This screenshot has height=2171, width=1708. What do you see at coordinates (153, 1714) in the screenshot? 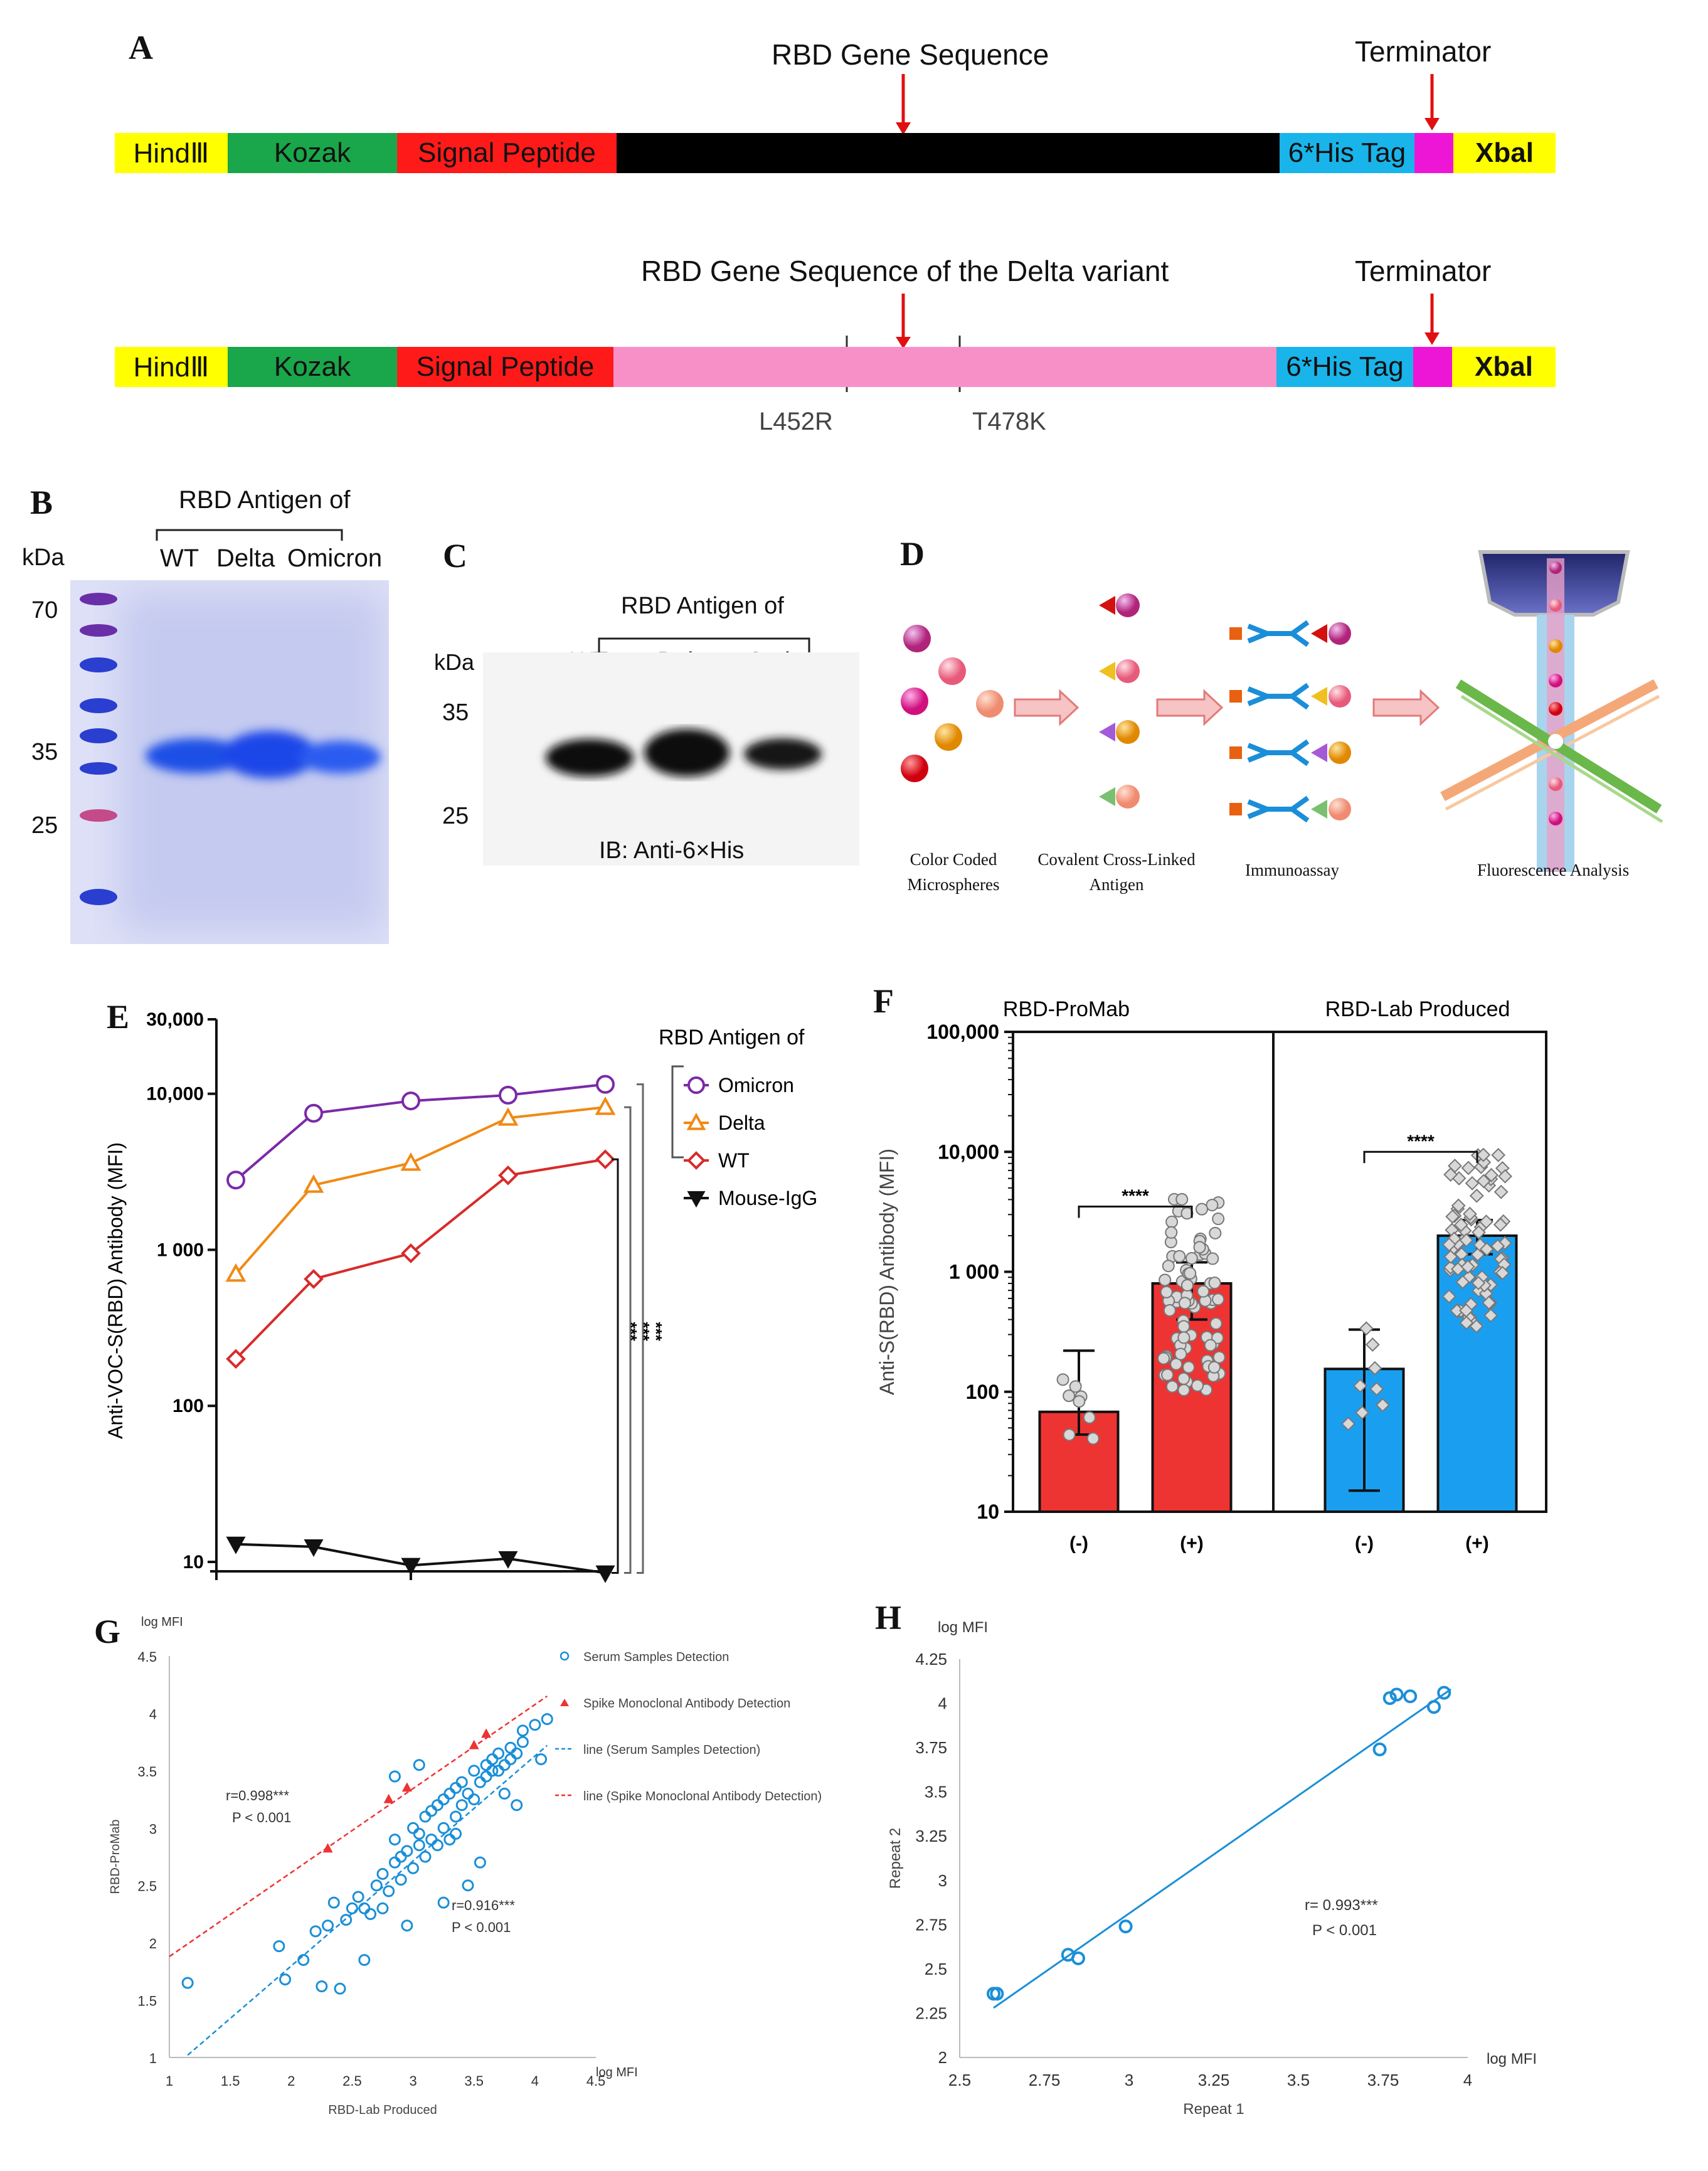
I see `g-y-tick-label: 4` at bounding box center [153, 1714].